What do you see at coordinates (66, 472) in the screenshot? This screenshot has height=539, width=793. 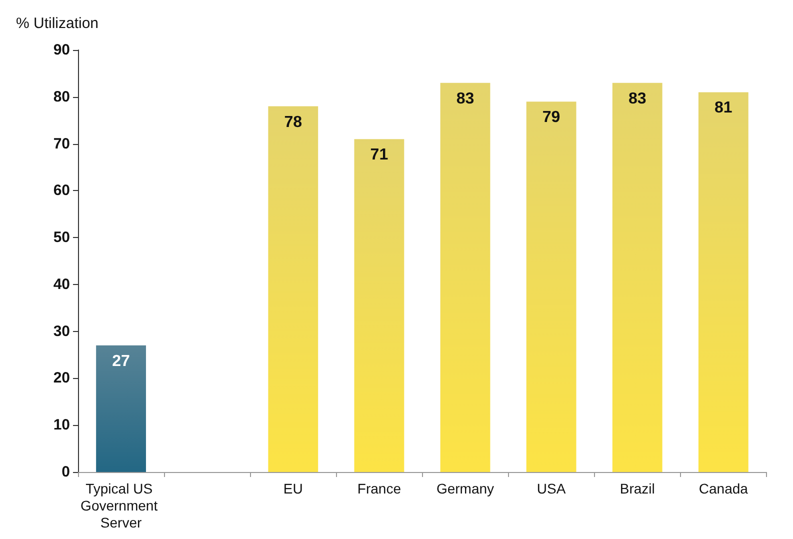 I see `y-tick-label: 0` at bounding box center [66, 472].